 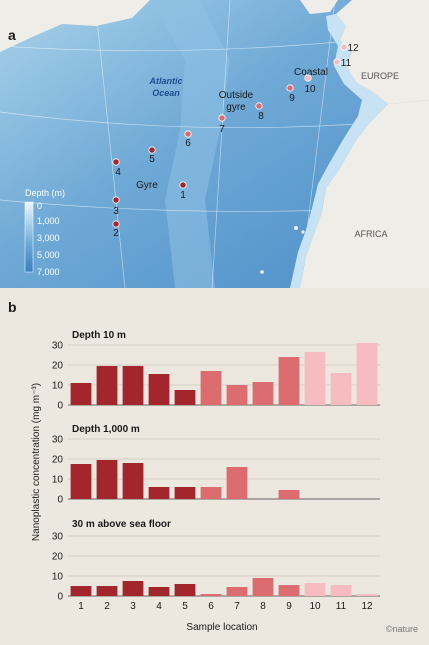 I want to click on depth-tick-labels: 0 1,000 3,000 5,000 7,000, so click(x=48, y=239).